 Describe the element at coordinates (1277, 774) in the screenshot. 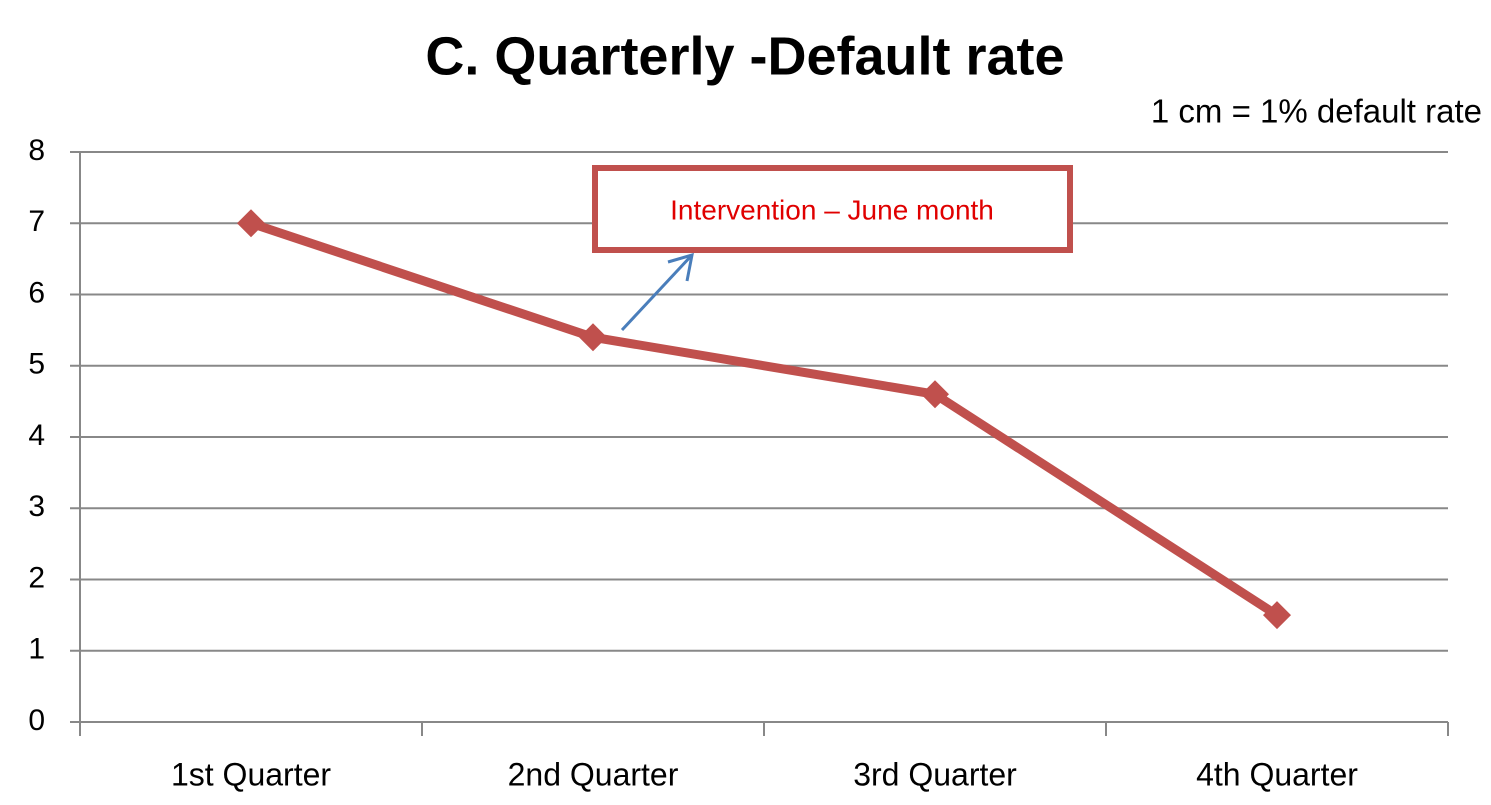

I see `x-tick-label: 4th Quarter` at that location.